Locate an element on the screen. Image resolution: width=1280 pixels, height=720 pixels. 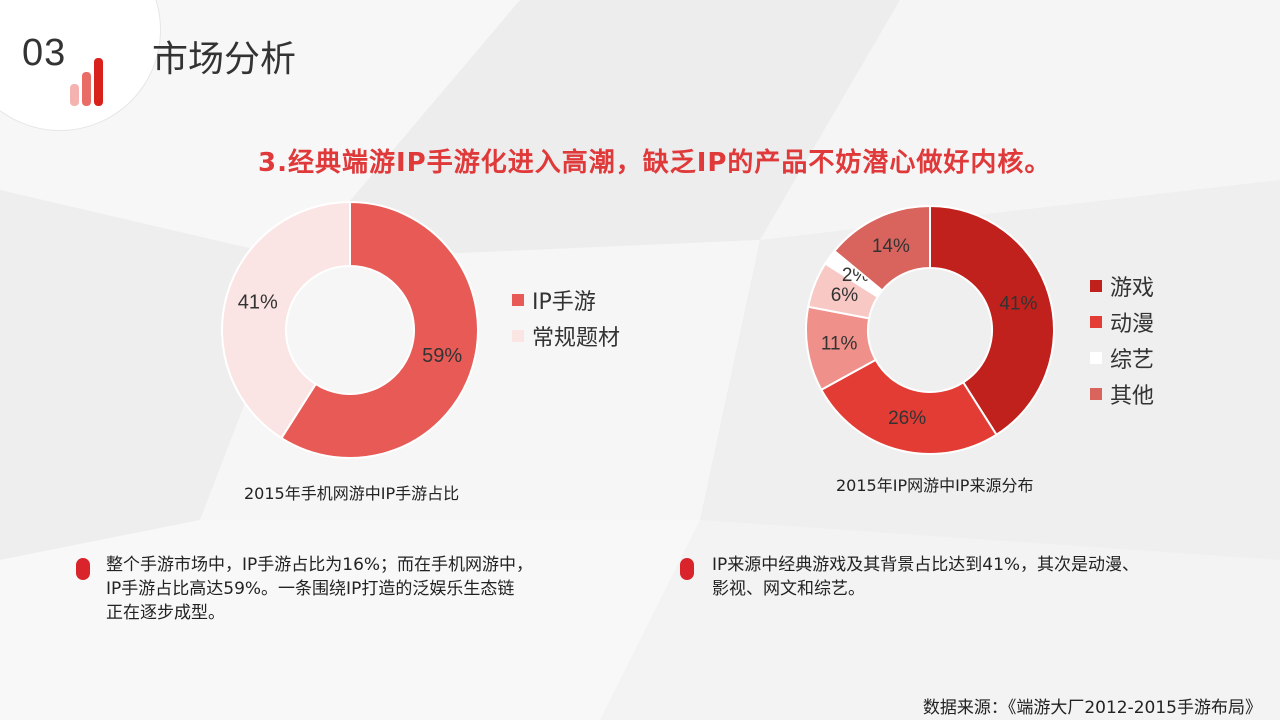
slide-subtitle: 3.经典端游IP手游化进入高潮，缺乏IP的产品不妨潜心做好内核。 is located at coordinates (655, 163).